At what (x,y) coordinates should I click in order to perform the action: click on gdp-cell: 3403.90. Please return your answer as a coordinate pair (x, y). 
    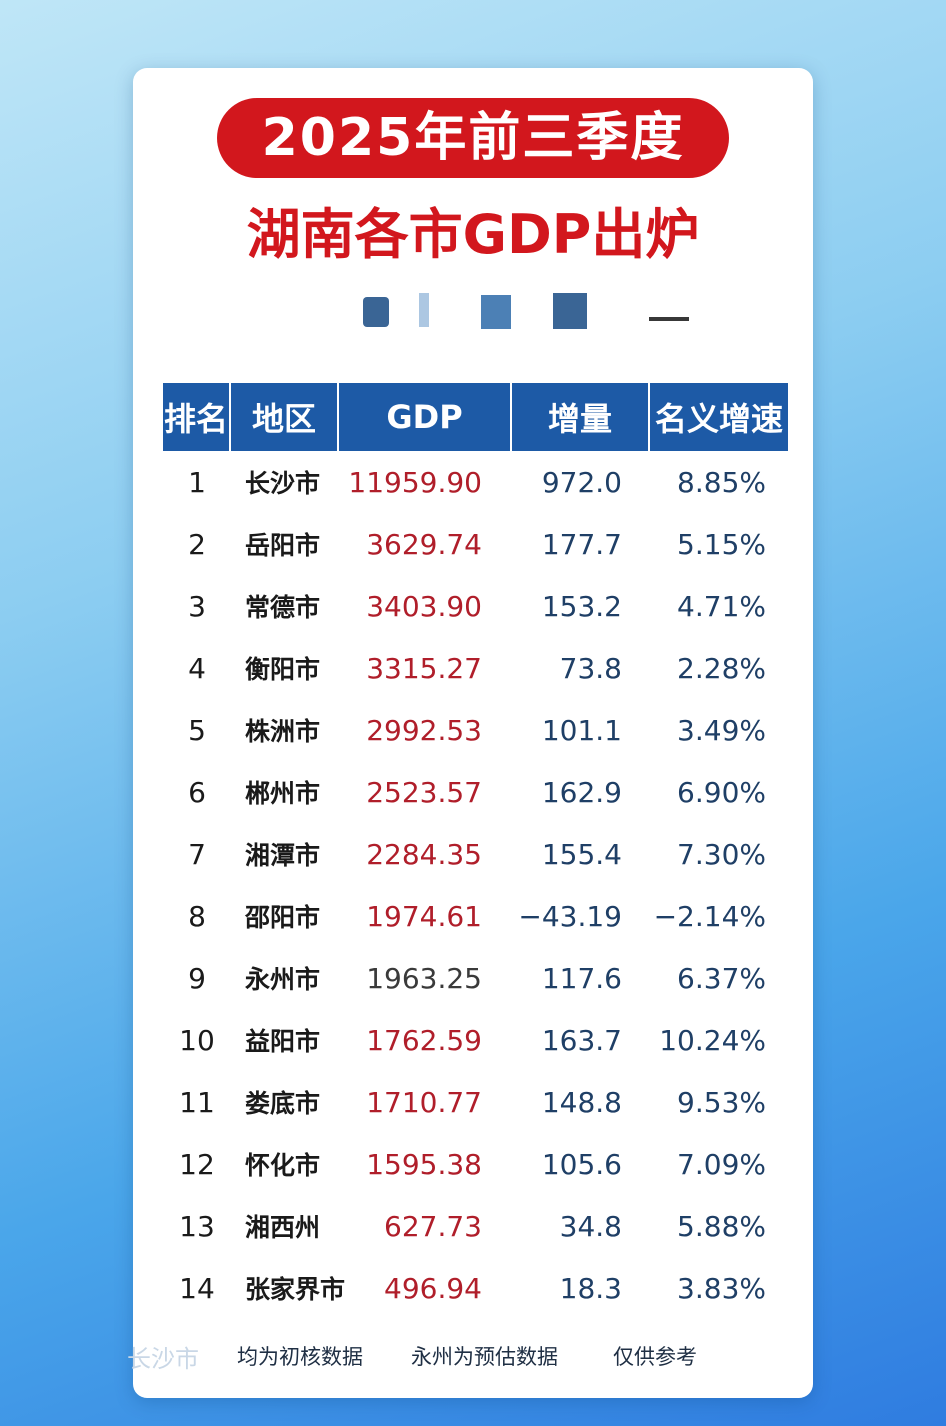
    Looking at the image, I should click on (424, 606).